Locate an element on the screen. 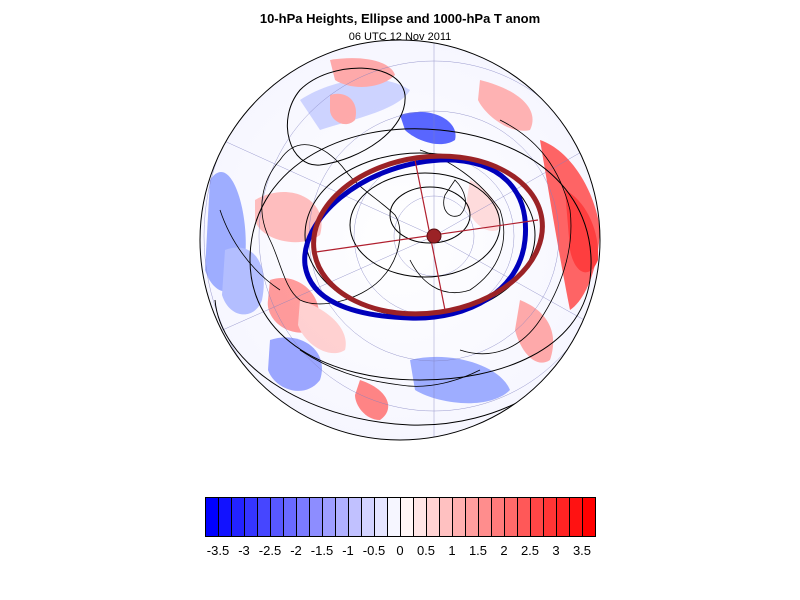 The image size is (800, 600). colorbar-tick-label: 0 is located at coordinates (400, 550).